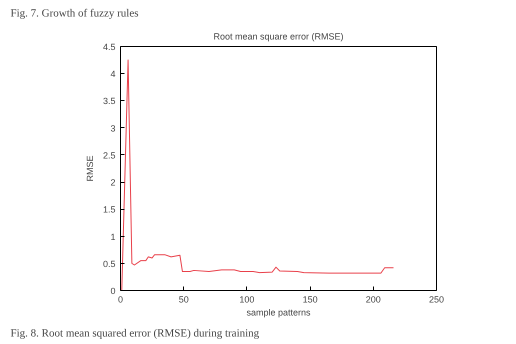  I want to click on y-tick-label: 2, so click(113, 183).